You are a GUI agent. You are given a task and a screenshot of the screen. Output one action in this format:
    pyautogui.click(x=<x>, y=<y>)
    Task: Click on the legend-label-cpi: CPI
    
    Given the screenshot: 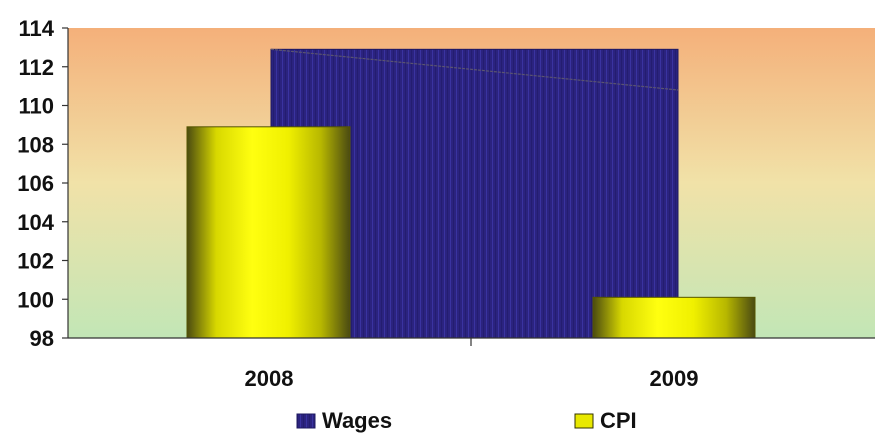 What is the action you would take?
    pyautogui.click(x=618, y=420)
    